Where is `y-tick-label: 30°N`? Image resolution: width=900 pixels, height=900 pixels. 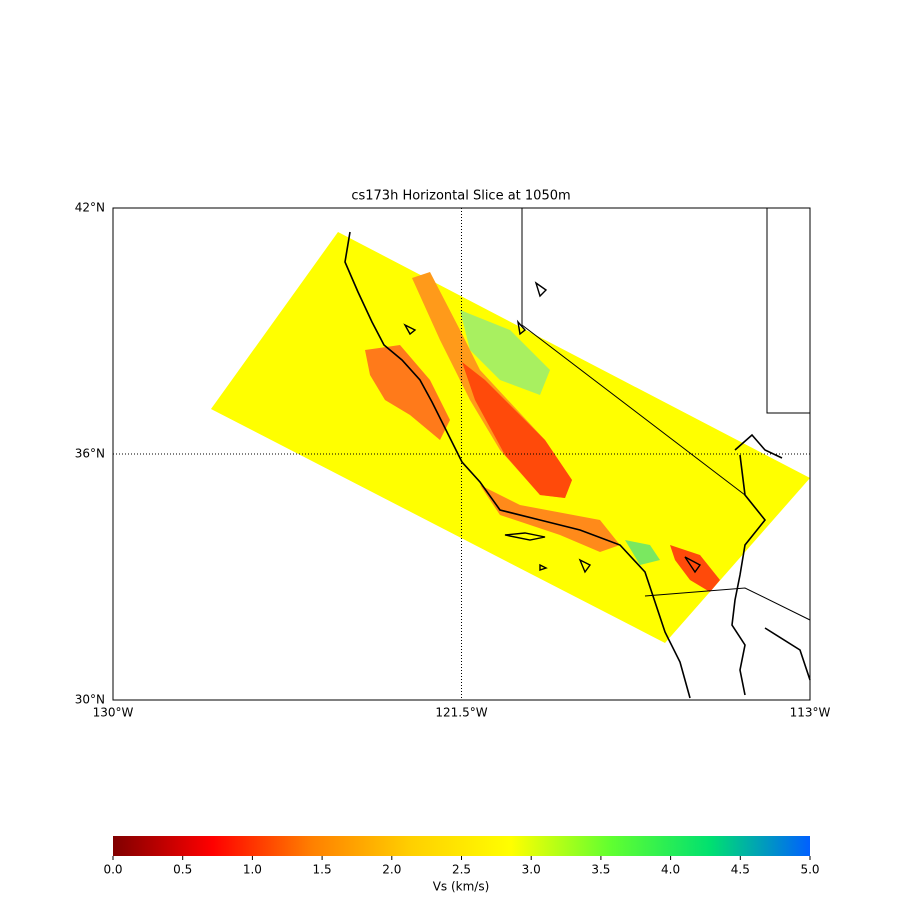 y-tick-label: 30°N is located at coordinates (90, 700).